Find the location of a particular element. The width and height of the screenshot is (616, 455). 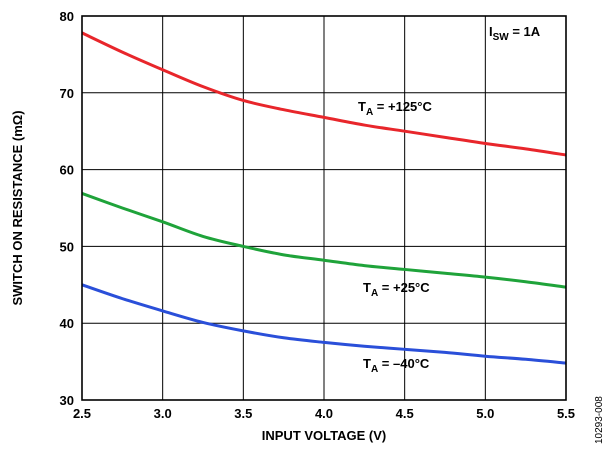

x-tick-label: 2.5 is located at coordinates (82, 413).